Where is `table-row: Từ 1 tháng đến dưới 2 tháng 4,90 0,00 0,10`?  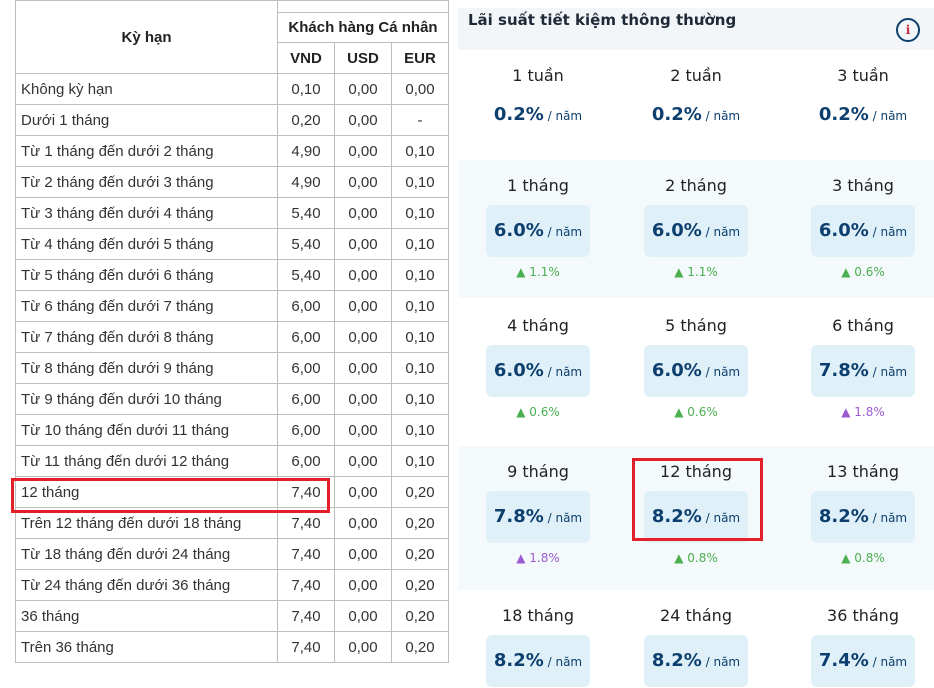 table-row: Từ 1 tháng đến dưới 2 tháng 4,90 0,00 0,10 is located at coordinates (232, 151).